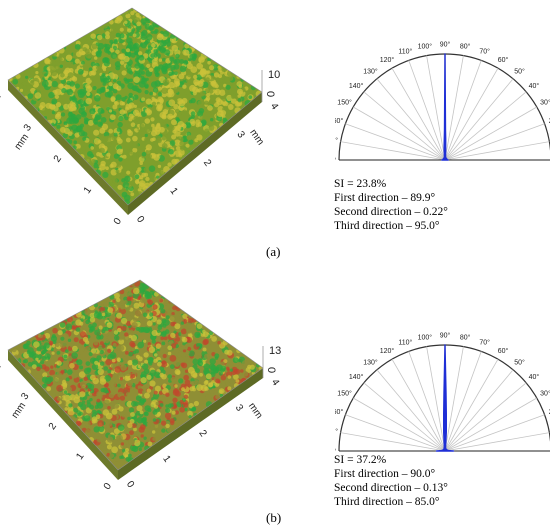 This screenshot has width=550, height=530. Describe the element at coordinates (385, 474) in the screenshot. I see `first-direction-text: First direction – 90.0°` at that location.